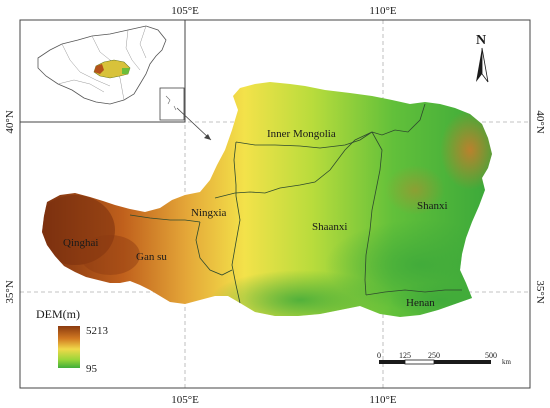 This screenshot has width=550, height=408. What do you see at coordinates (405, 355) in the screenshot?
I see `scale-tick-125: 125` at bounding box center [405, 355].